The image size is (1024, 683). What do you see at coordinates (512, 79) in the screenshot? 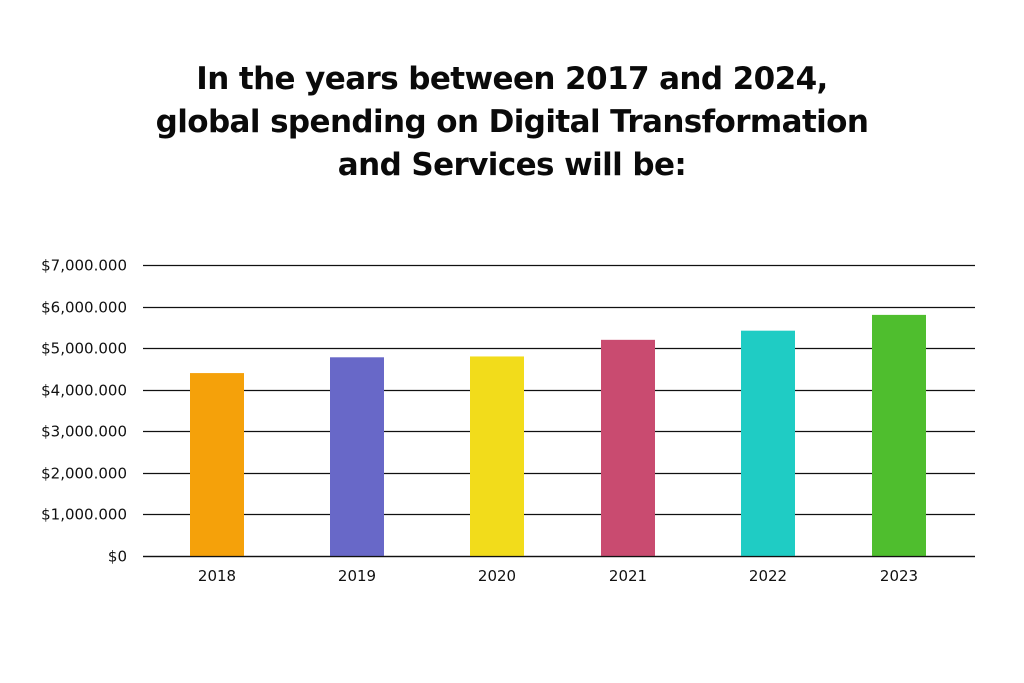
I see `chart-title-line-1: In the years between 2017 and 2024,` at bounding box center [512, 79].